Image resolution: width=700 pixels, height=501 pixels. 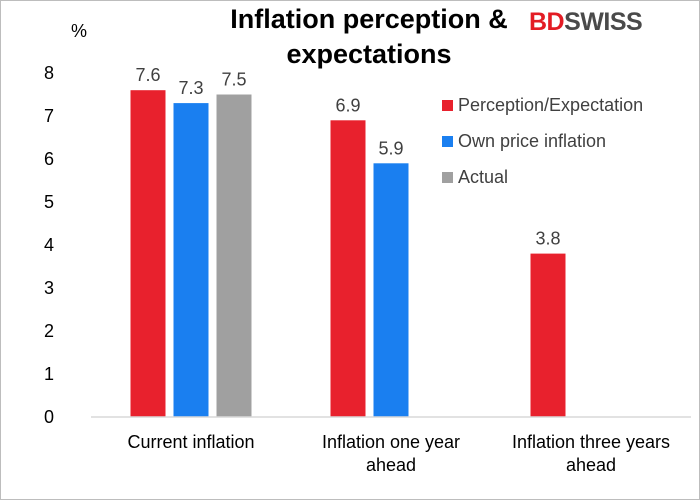 I want to click on y-tick-label: 6, so click(x=49, y=159).